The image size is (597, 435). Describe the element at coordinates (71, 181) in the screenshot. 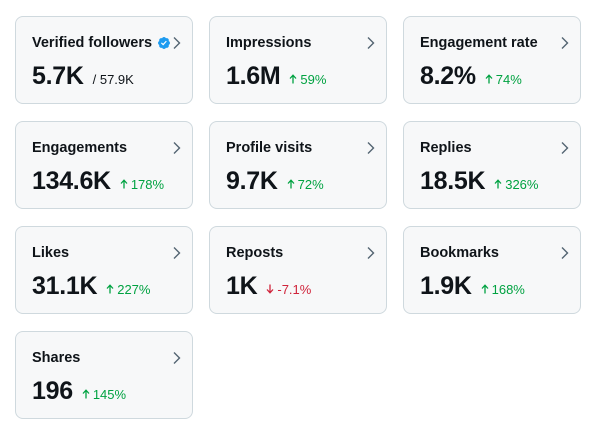

I see `metric-value: 134.6K` at that location.